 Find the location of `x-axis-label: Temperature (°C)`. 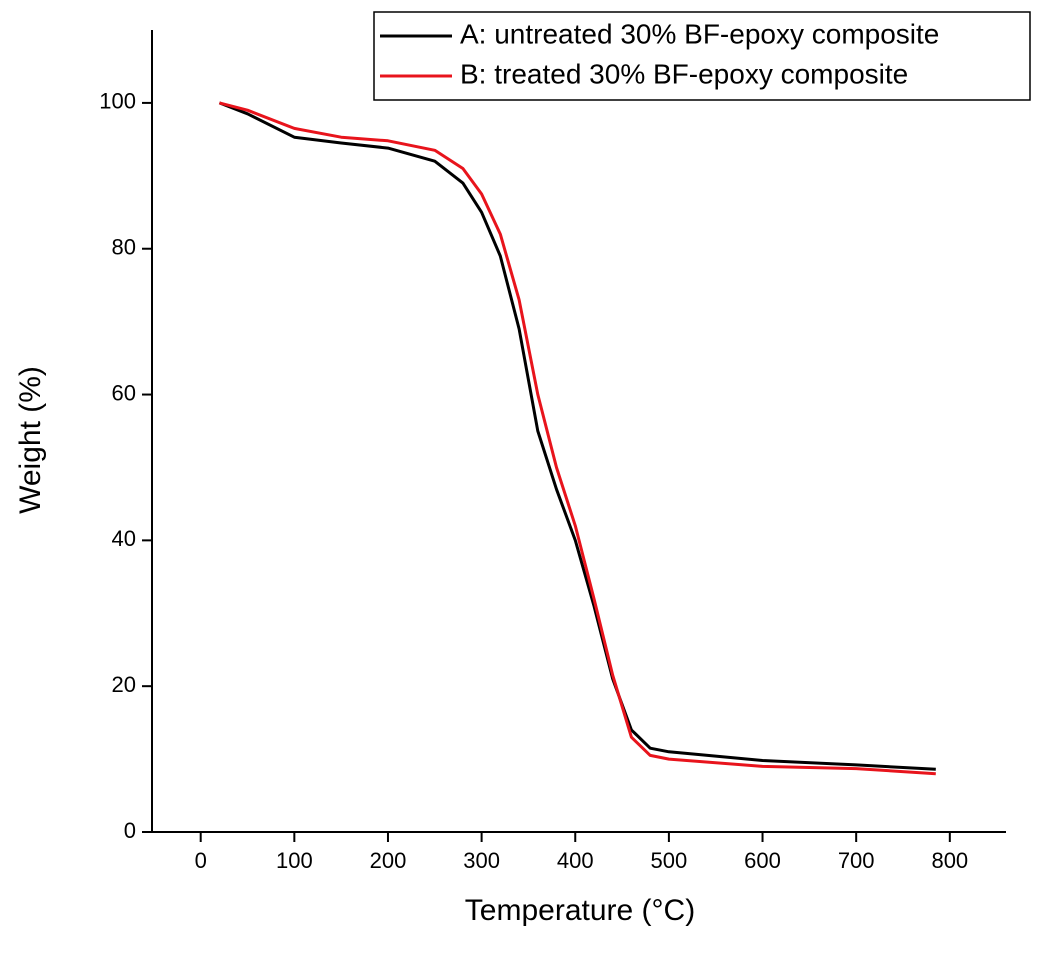

x-axis-label: Temperature (°C) is located at coordinates (580, 910).